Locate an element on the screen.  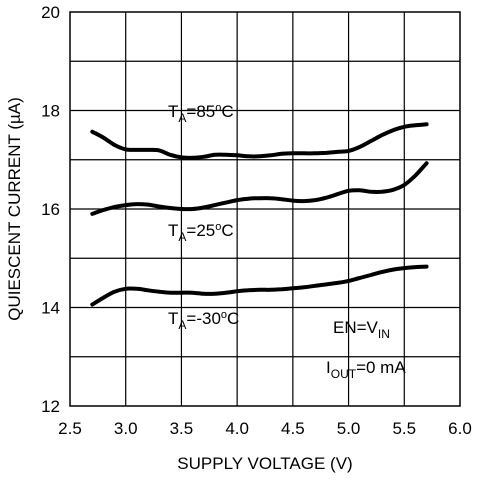
y-tick-label: 12 is located at coordinates (50, 406).